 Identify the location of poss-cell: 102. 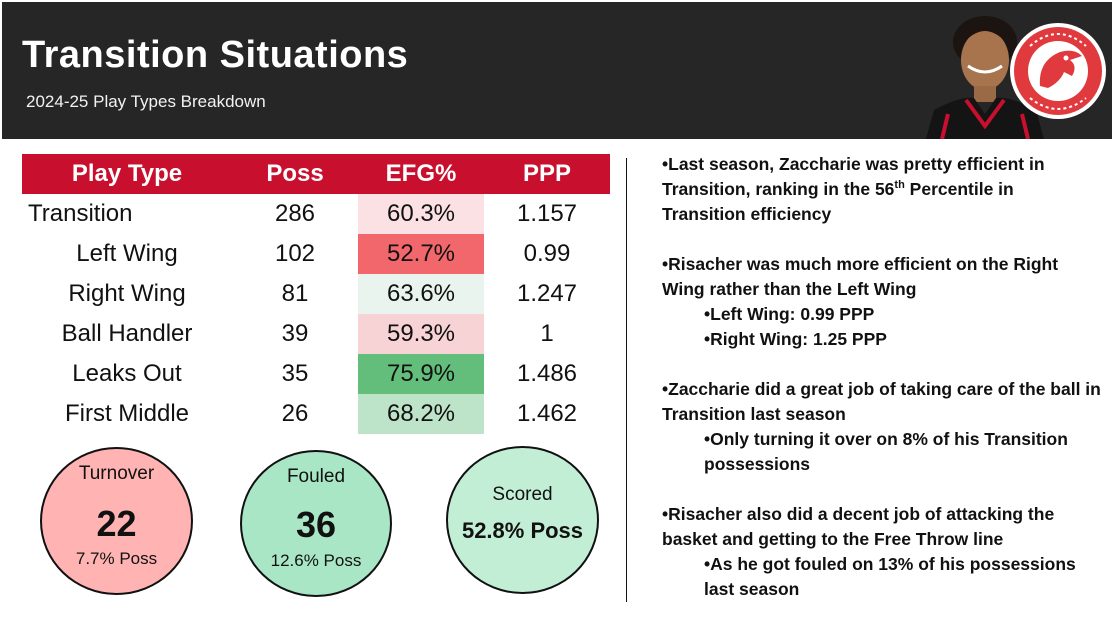
(295, 253).